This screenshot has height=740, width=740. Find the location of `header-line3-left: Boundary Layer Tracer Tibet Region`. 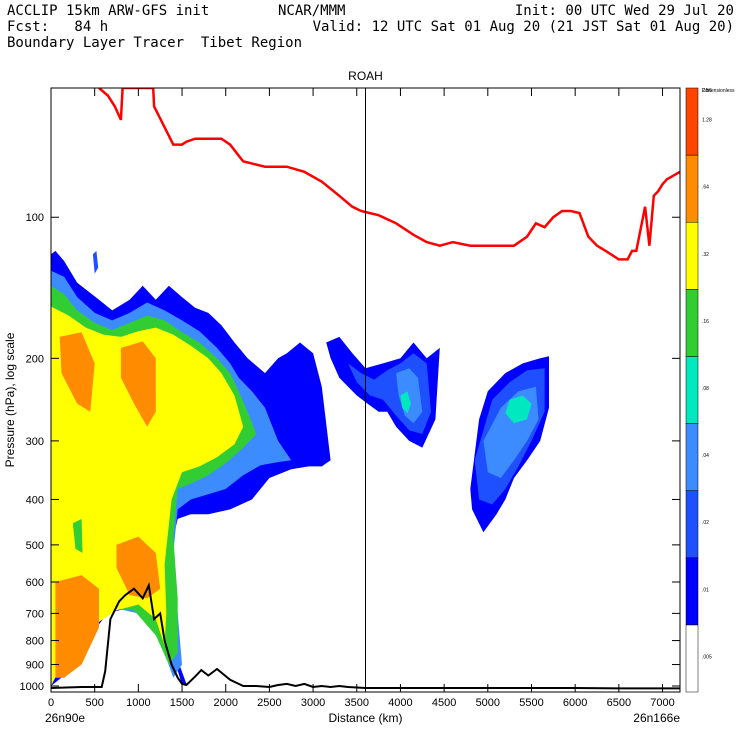

header-line3-left: Boundary Layer Tracer Tibet Region is located at coordinates (155, 43).